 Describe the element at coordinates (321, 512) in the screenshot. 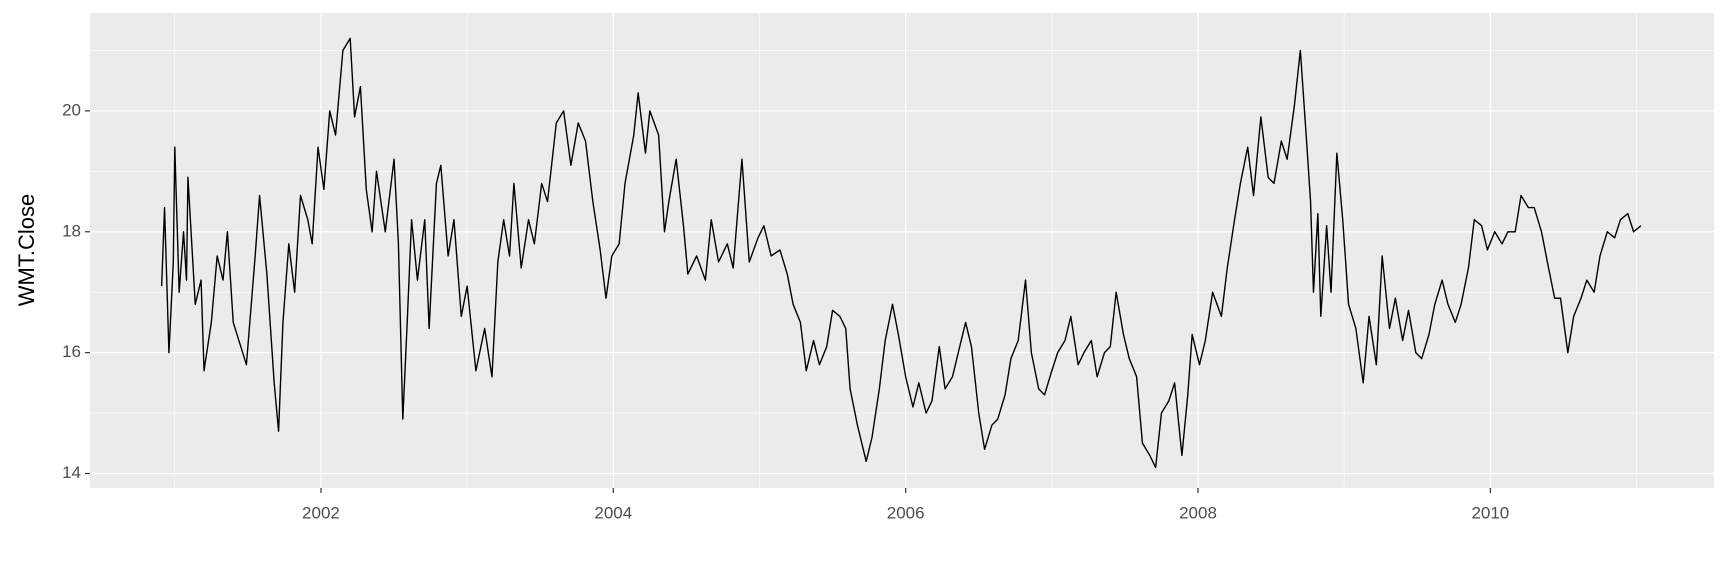

I see `x-tick-label: 2002` at that location.